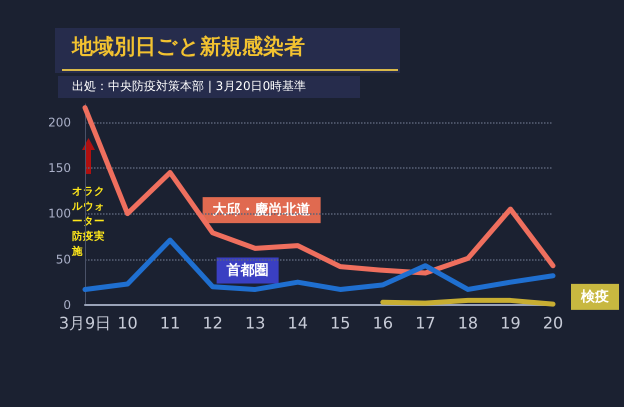  Describe the element at coordinates (85, 323) in the screenshot. I see `x-tick-label: 3月9日` at that location.